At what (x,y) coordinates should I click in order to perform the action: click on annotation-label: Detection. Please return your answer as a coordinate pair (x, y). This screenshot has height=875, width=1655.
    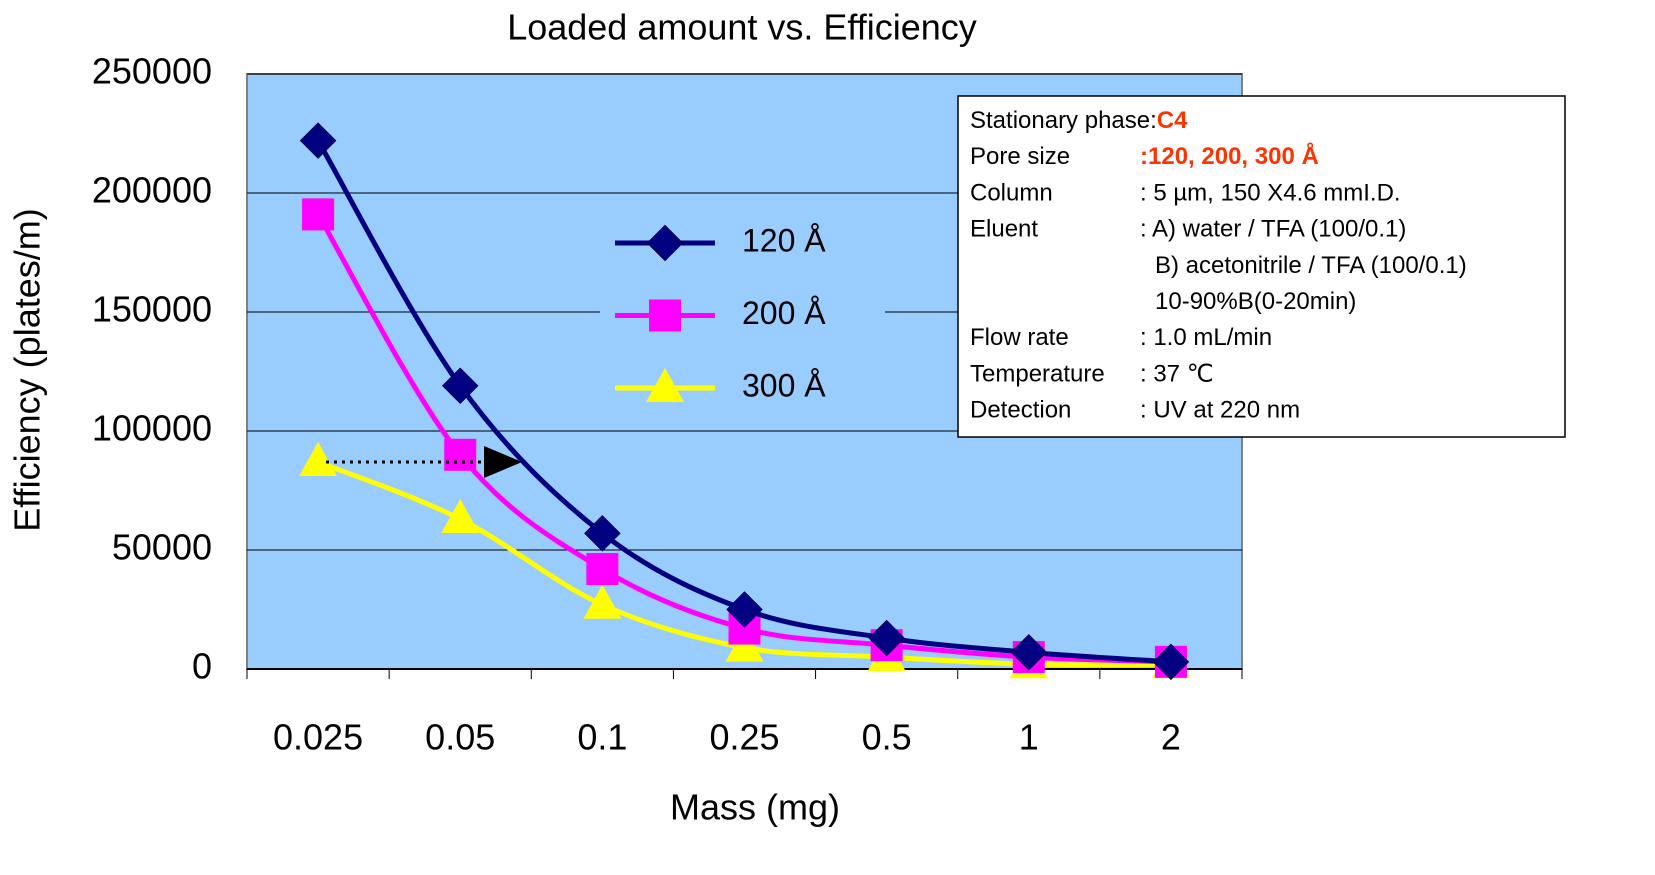
    Looking at the image, I should click on (1020, 410).